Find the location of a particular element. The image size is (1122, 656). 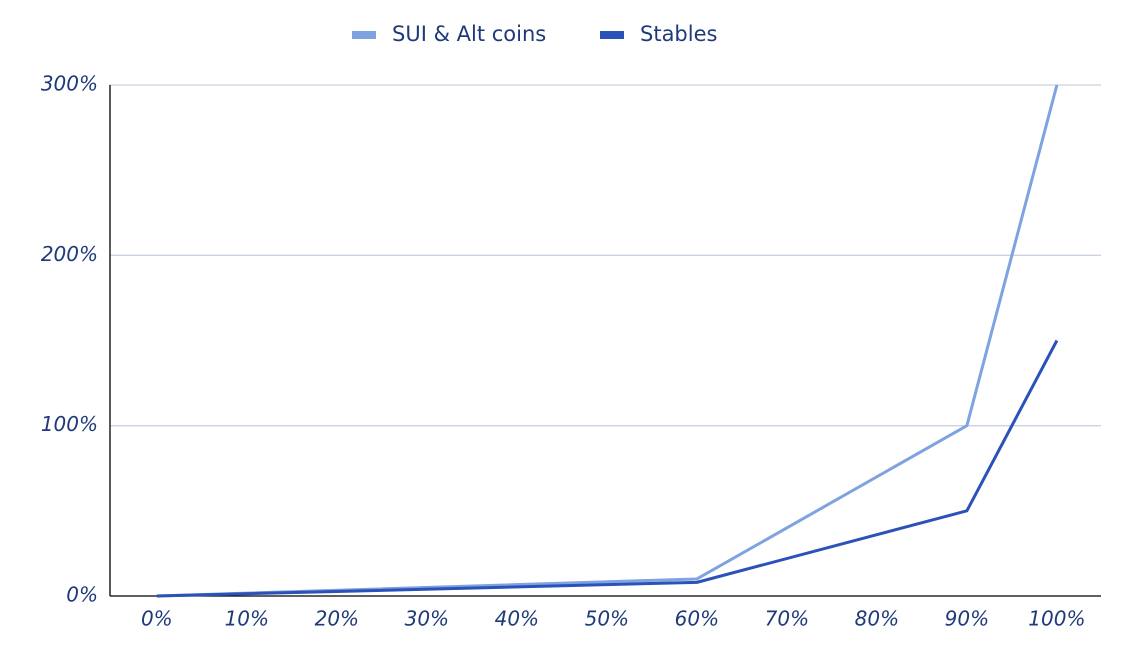

legend-label: Stables is located at coordinates (678, 34).